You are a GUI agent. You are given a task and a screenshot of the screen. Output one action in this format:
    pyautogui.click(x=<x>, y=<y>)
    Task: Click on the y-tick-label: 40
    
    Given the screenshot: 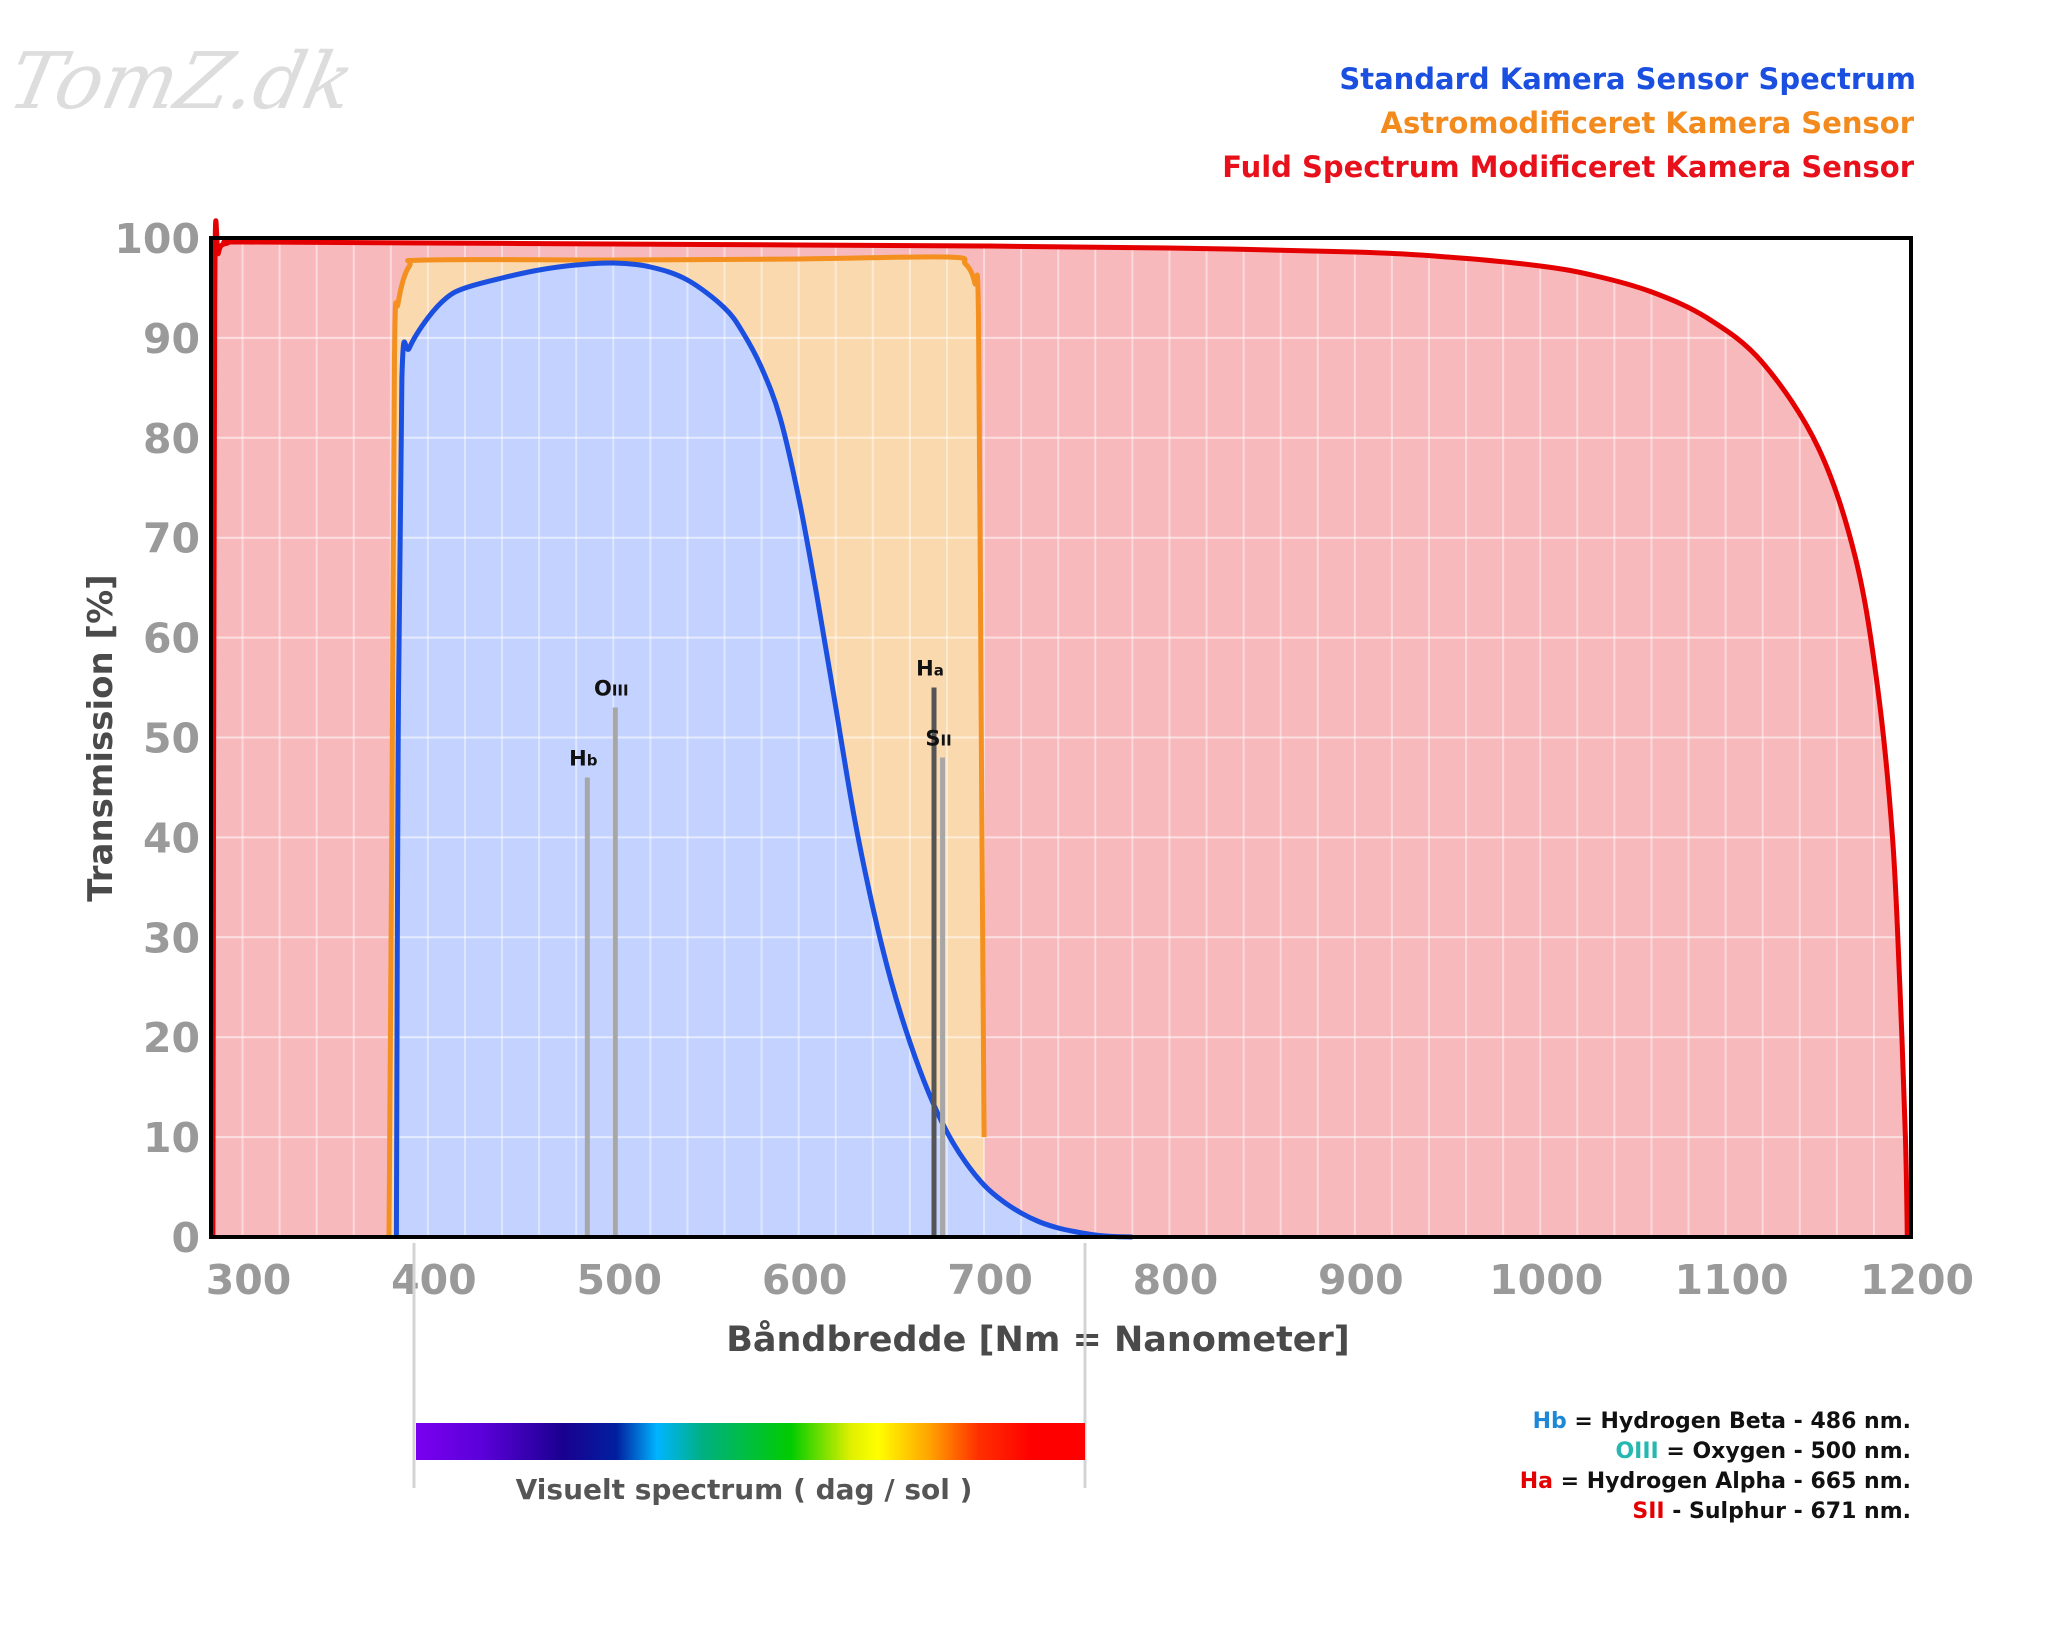 What is the action you would take?
    pyautogui.click(x=171, y=838)
    